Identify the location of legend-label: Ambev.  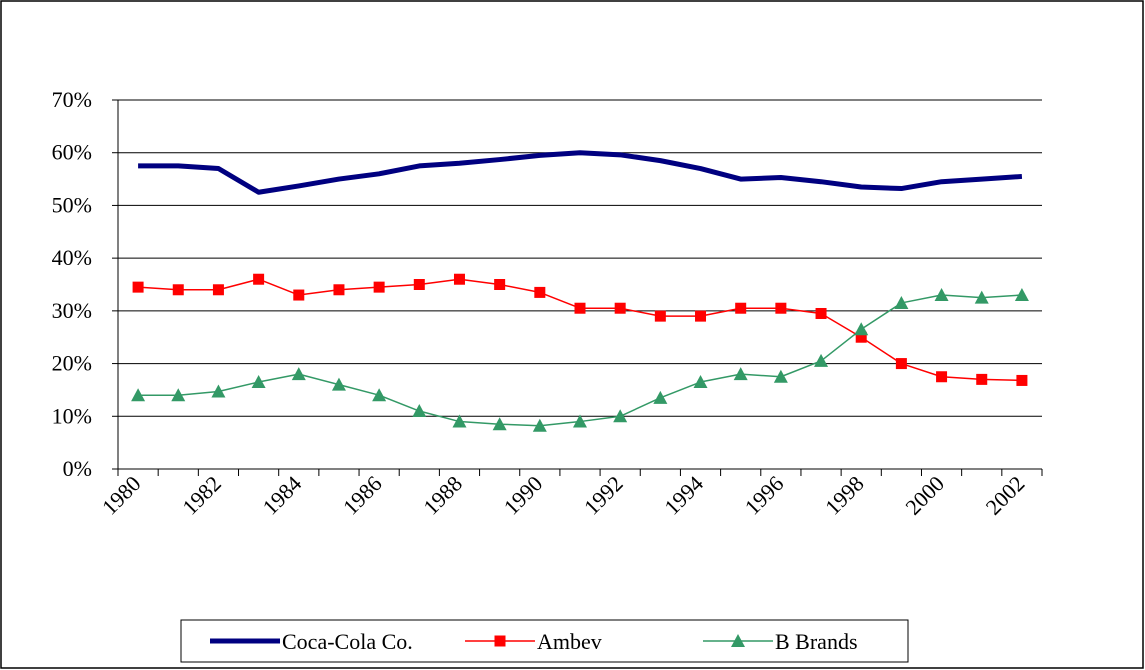
(569, 641).